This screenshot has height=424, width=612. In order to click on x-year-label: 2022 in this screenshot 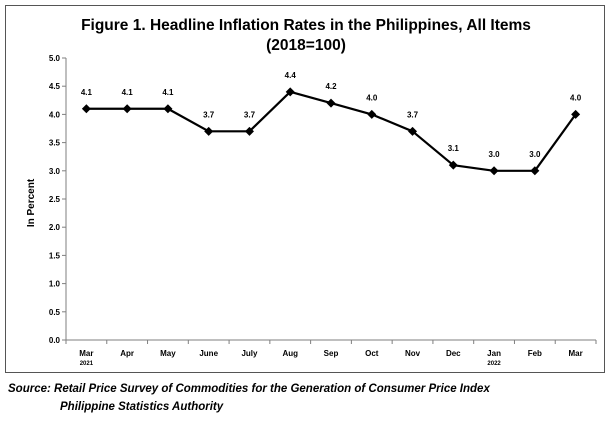, I will do `click(494, 364)`.